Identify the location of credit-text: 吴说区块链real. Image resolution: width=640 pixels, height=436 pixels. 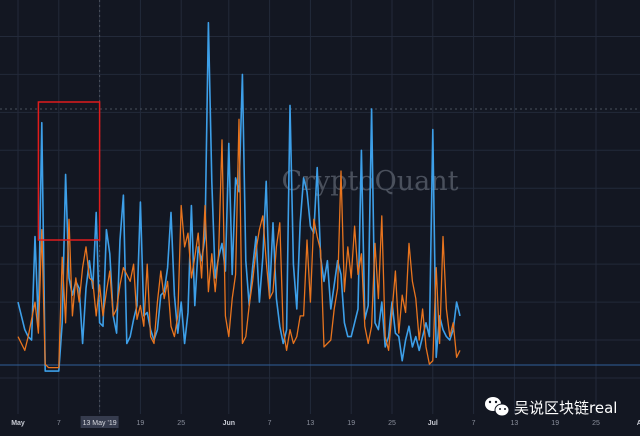
(565, 408).